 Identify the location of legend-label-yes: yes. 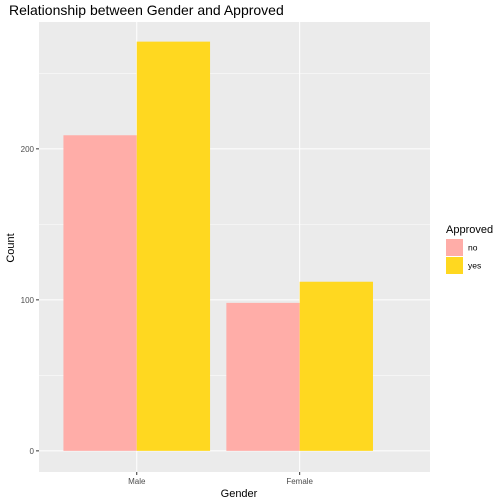
(474, 266).